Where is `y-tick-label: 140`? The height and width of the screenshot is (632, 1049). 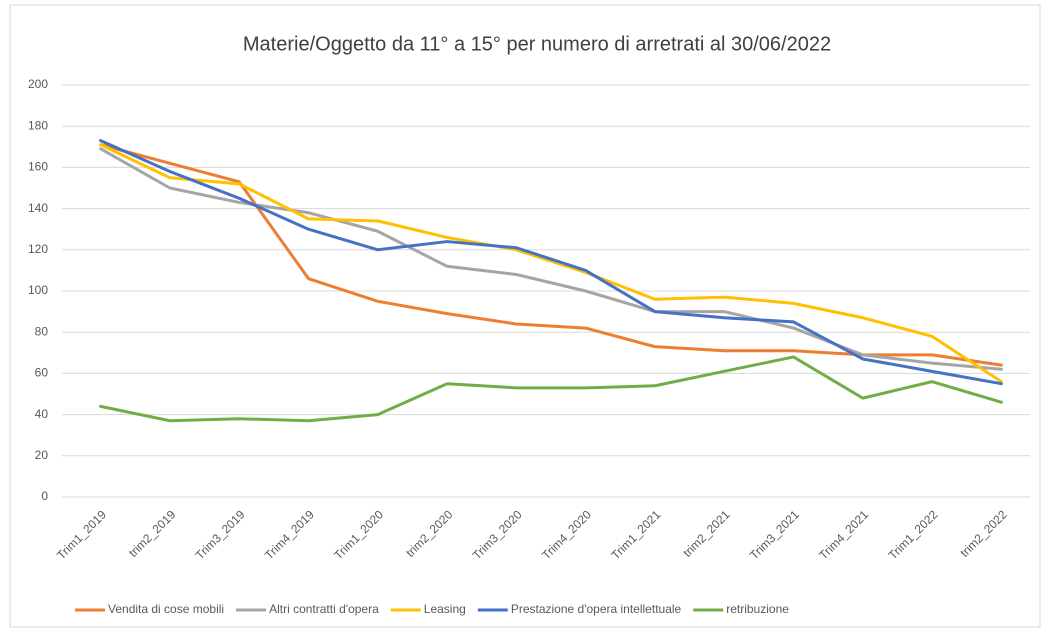
y-tick-label: 140 is located at coordinates (38, 208).